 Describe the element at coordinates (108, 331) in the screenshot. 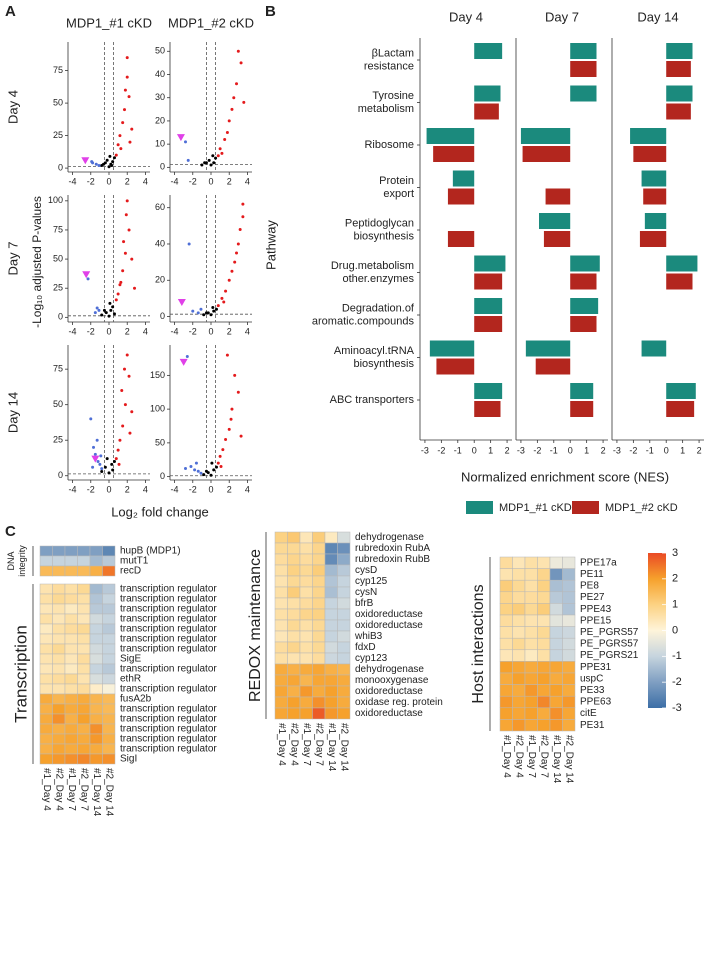

I see `x-tick-label: 0` at that location.